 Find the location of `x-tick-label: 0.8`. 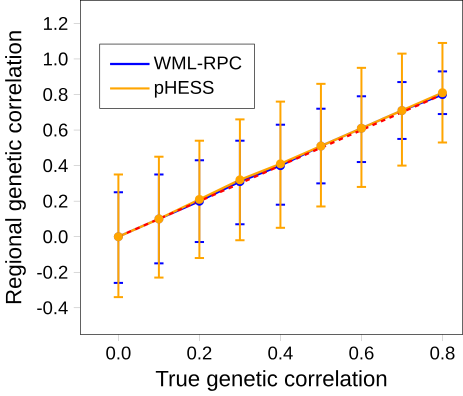

x-tick-label: 0.8 is located at coordinates (442, 353).